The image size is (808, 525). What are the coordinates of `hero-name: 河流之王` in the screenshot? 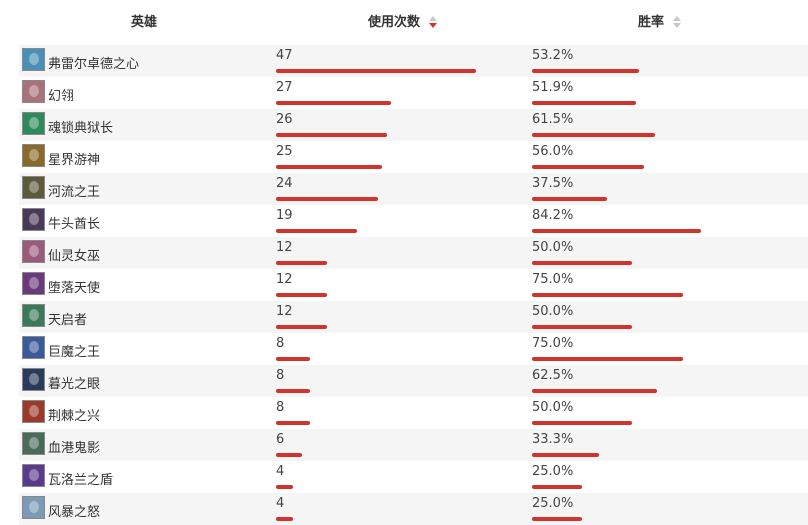 It's located at (74, 192).